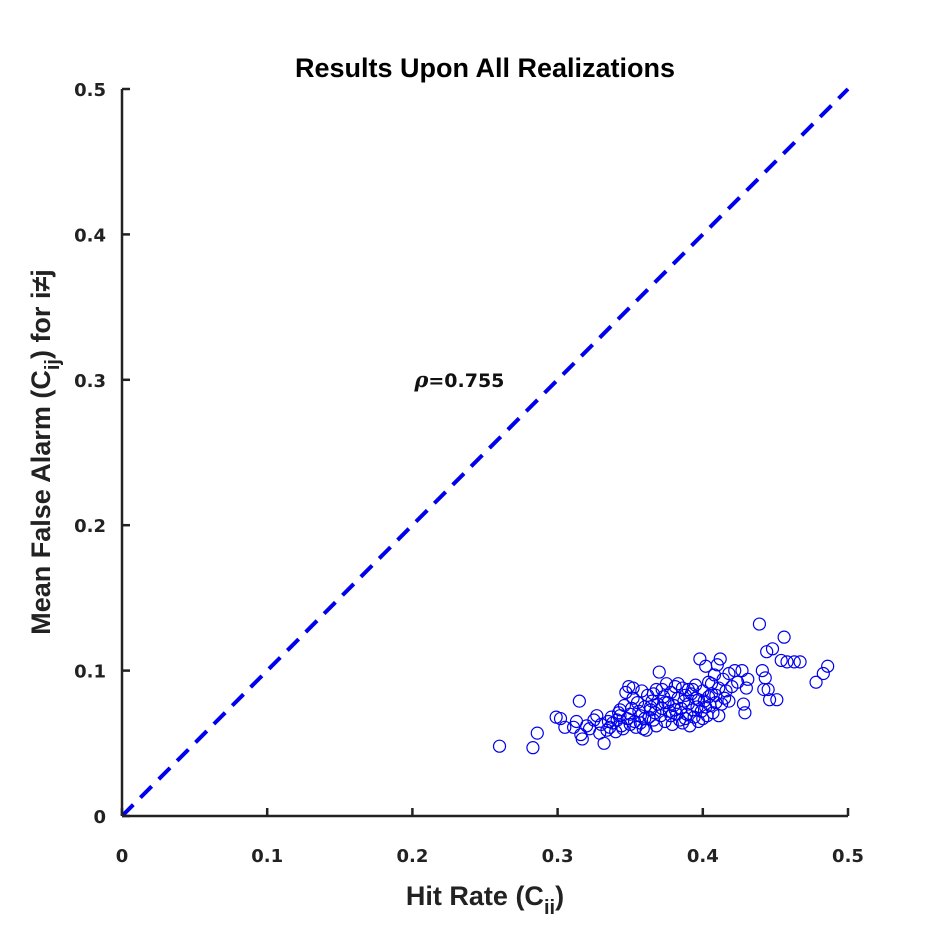 The image size is (938, 938). Describe the element at coordinates (412, 856) in the screenshot. I see `x-tick-label: 0.2` at that location.